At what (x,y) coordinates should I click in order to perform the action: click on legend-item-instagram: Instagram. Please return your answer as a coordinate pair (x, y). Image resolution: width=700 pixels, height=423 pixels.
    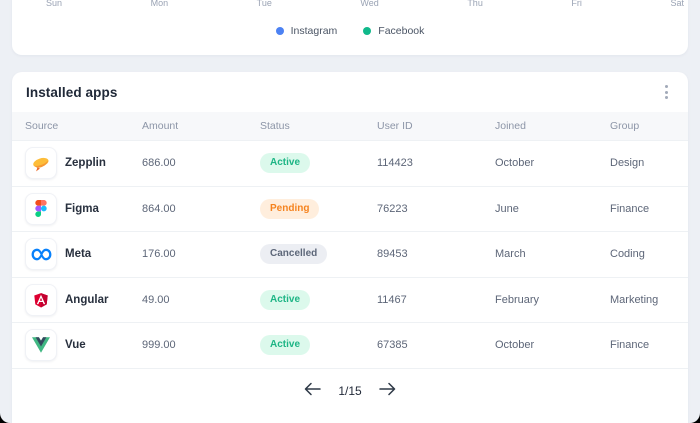
    Looking at the image, I should click on (306, 31).